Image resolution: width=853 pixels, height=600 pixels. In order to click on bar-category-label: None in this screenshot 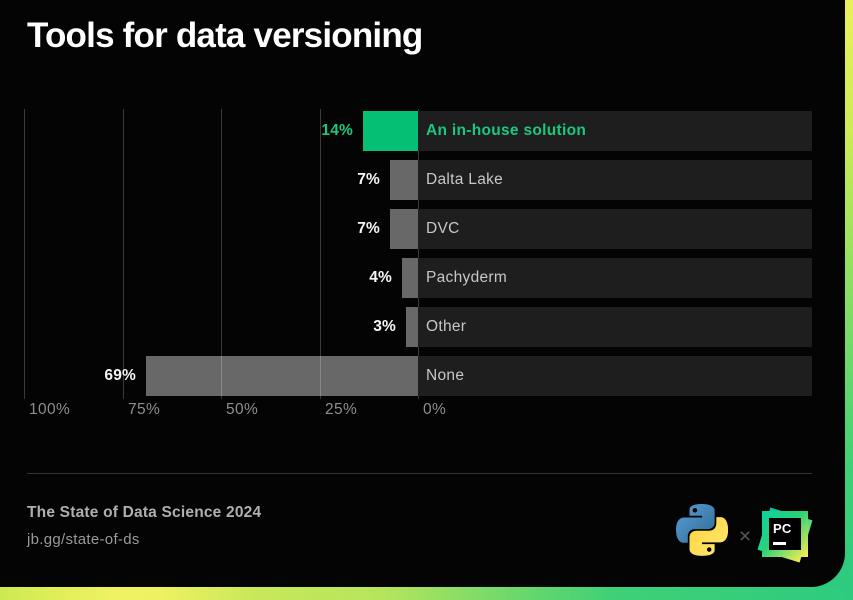, I will do `click(445, 375)`.